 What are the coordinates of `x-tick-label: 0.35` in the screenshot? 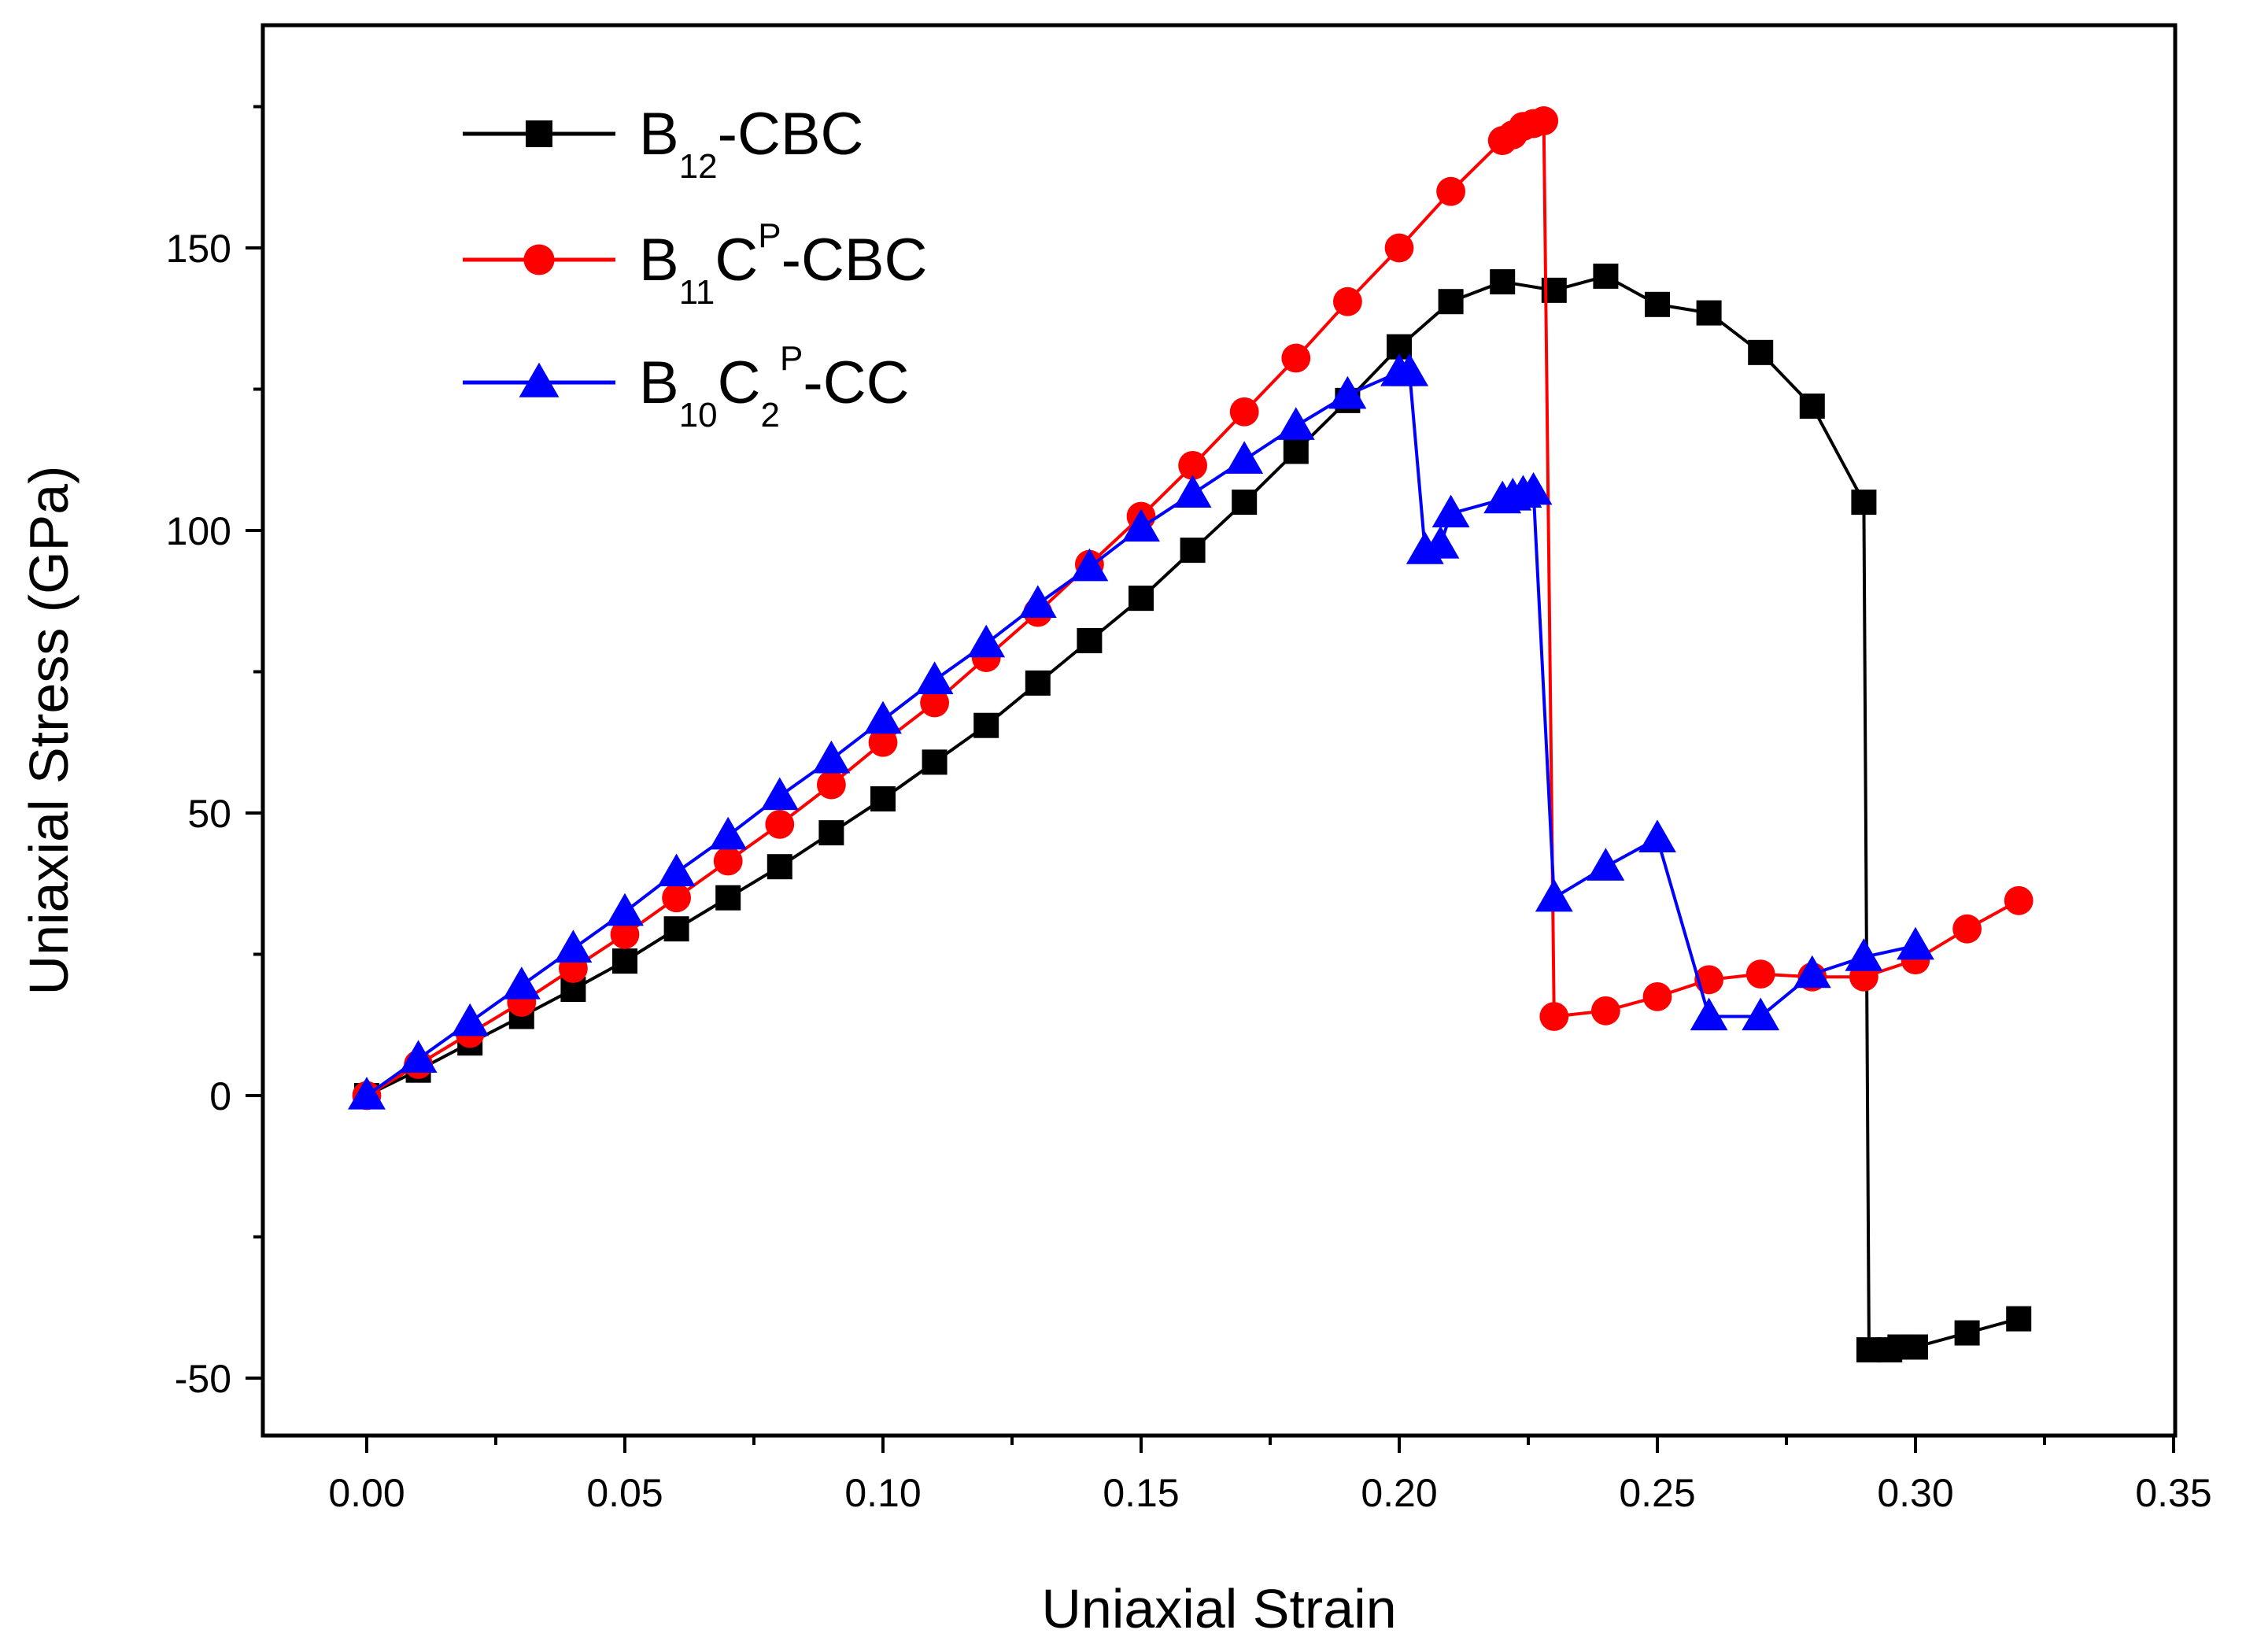 It's located at (2173, 1493).